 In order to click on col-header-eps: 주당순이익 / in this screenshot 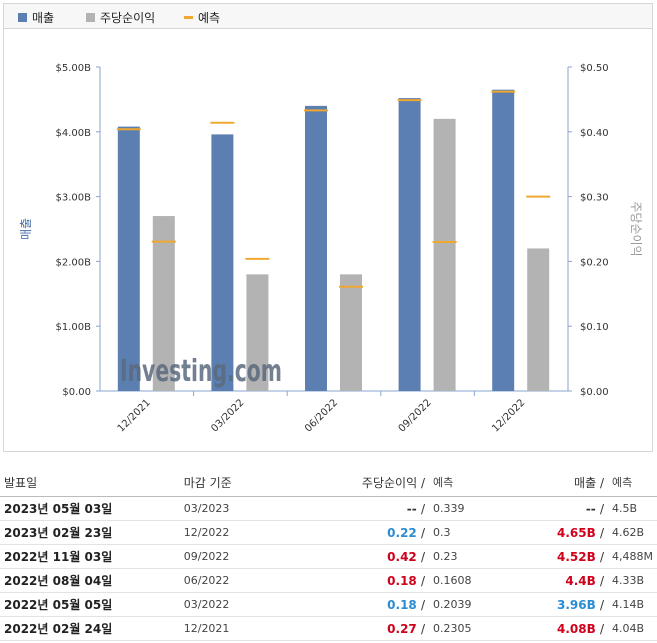, I will do `click(355, 482)`.